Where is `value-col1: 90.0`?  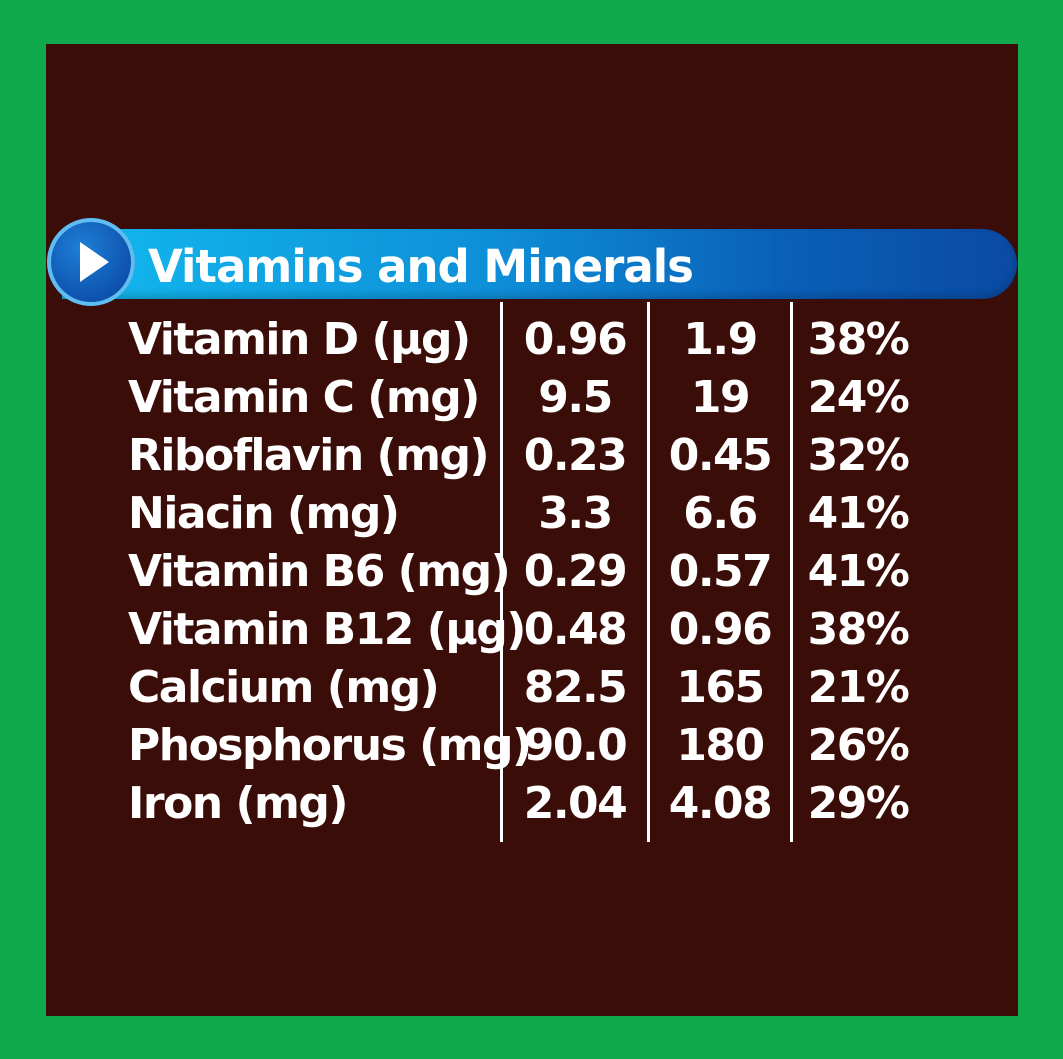
value-col1: 90.0 is located at coordinates (575, 745).